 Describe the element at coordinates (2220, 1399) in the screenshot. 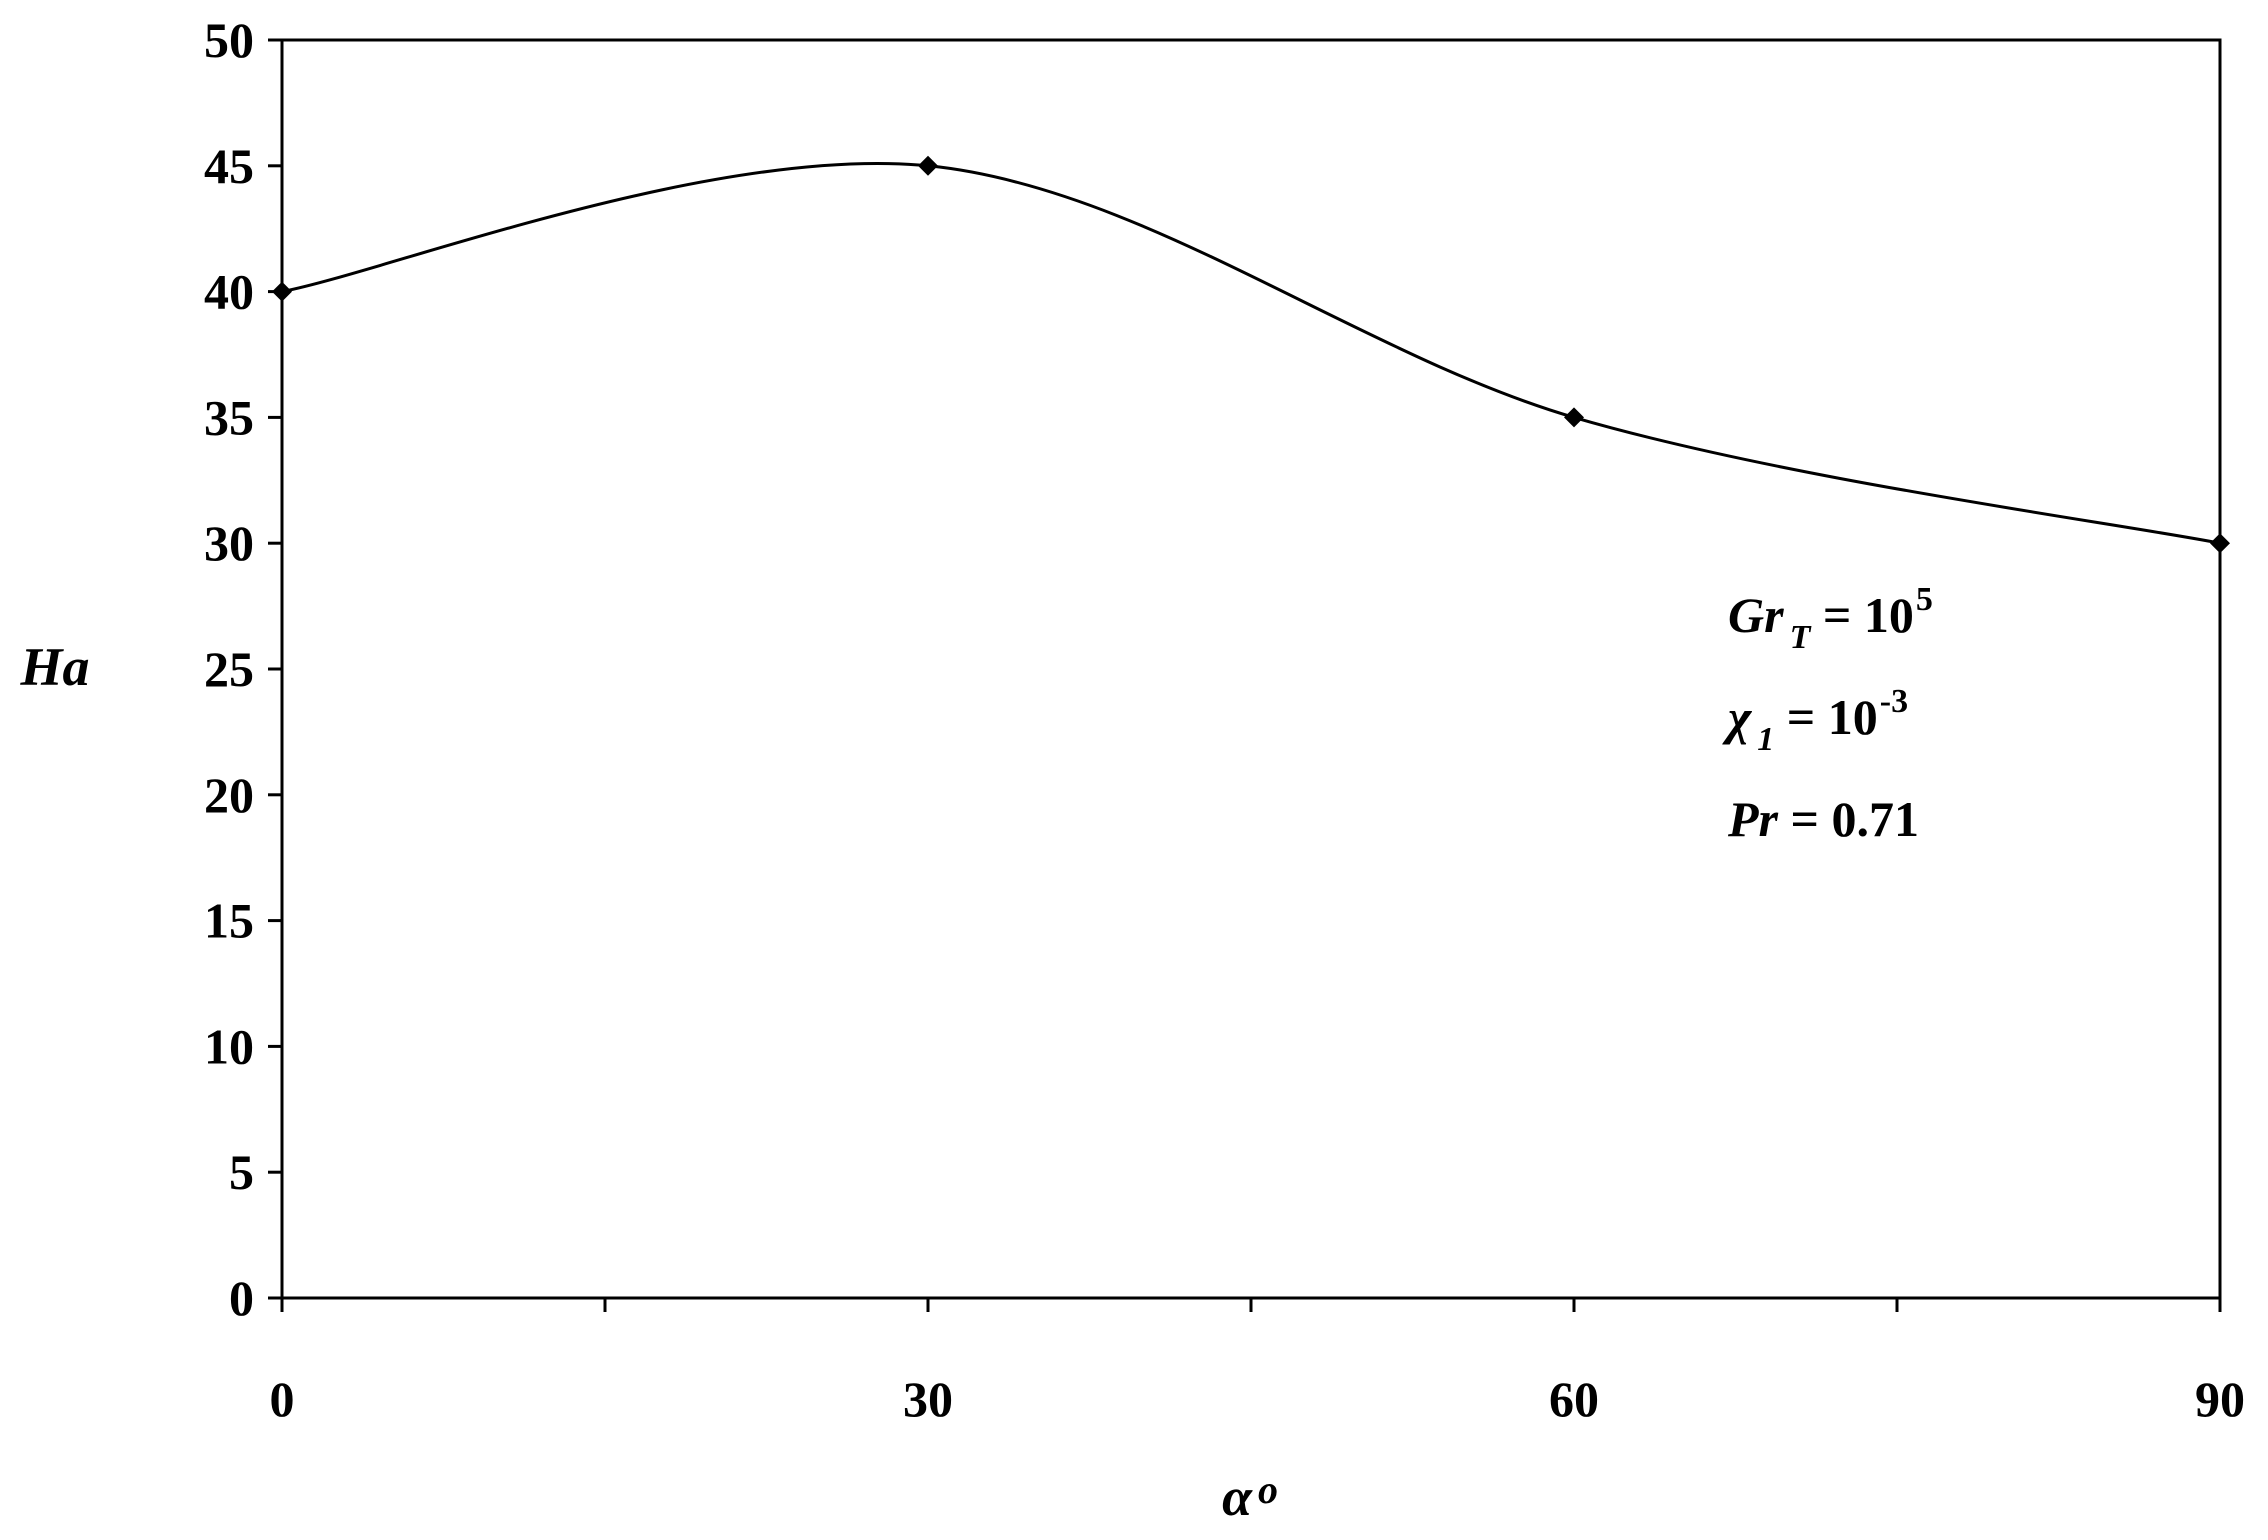

I see `x-tick-label: 90` at that location.